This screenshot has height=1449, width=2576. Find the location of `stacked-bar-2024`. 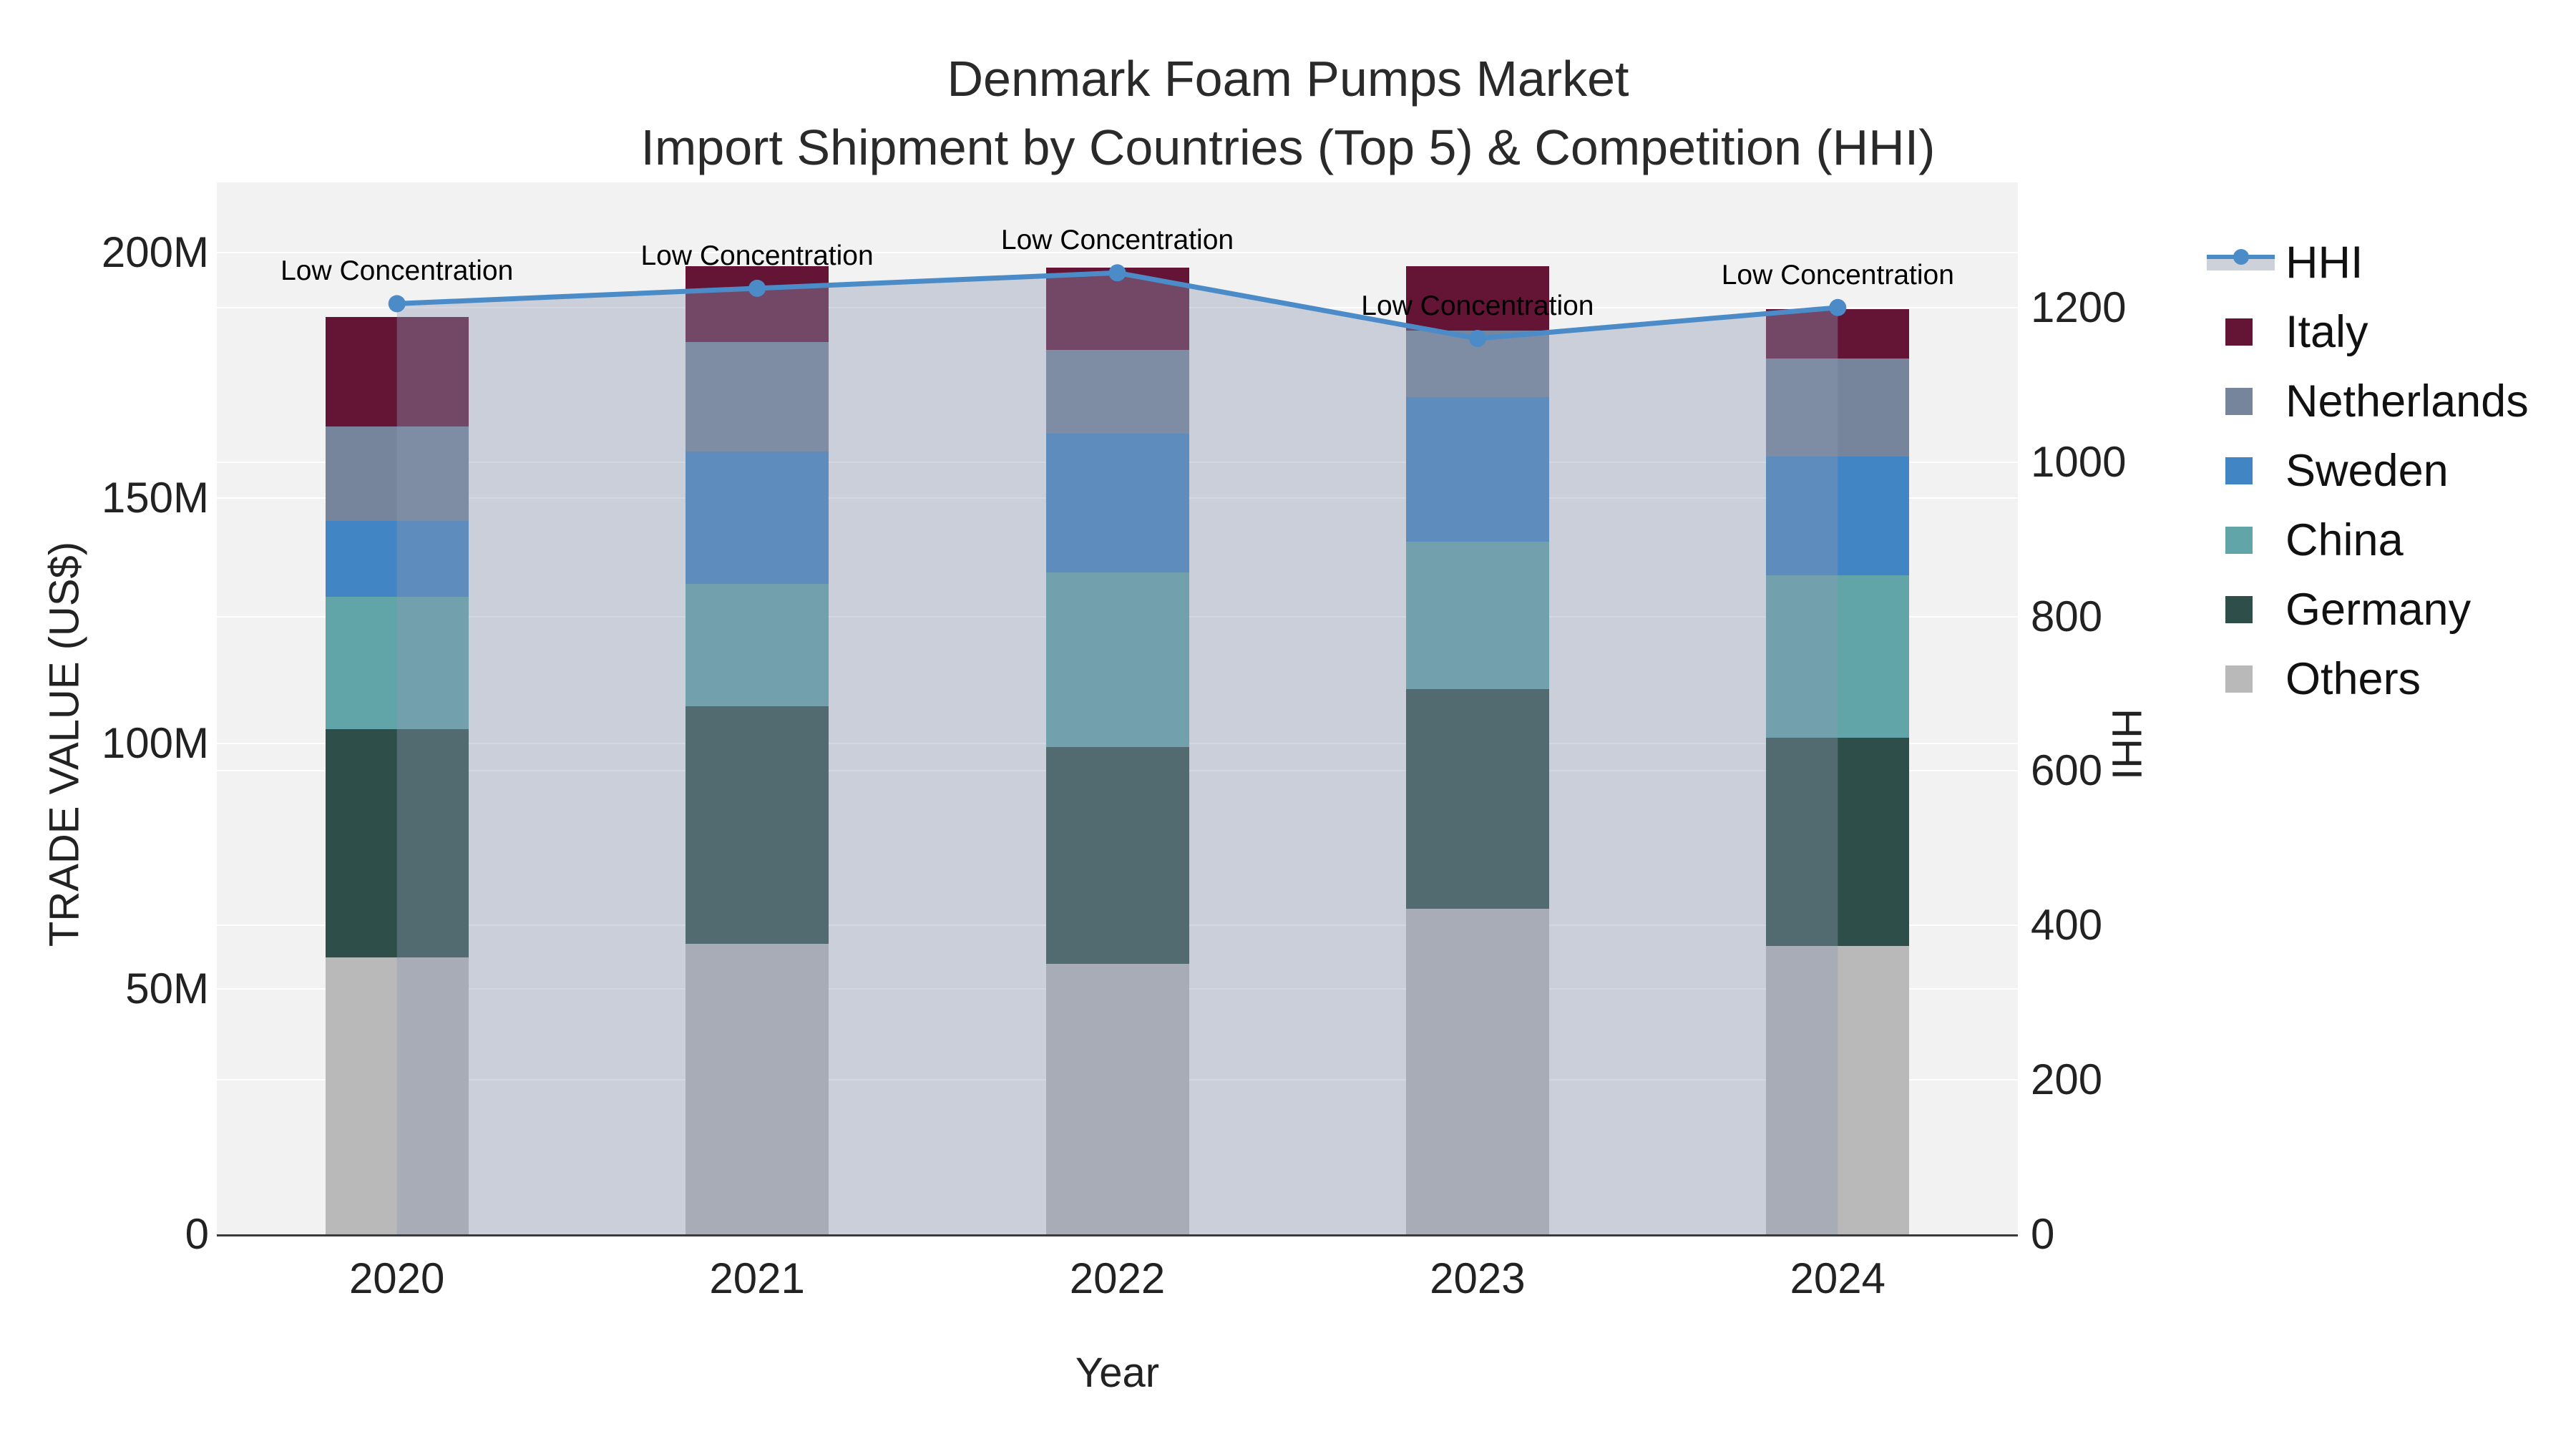

stacked-bar-2024 is located at coordinates (1838, 771).